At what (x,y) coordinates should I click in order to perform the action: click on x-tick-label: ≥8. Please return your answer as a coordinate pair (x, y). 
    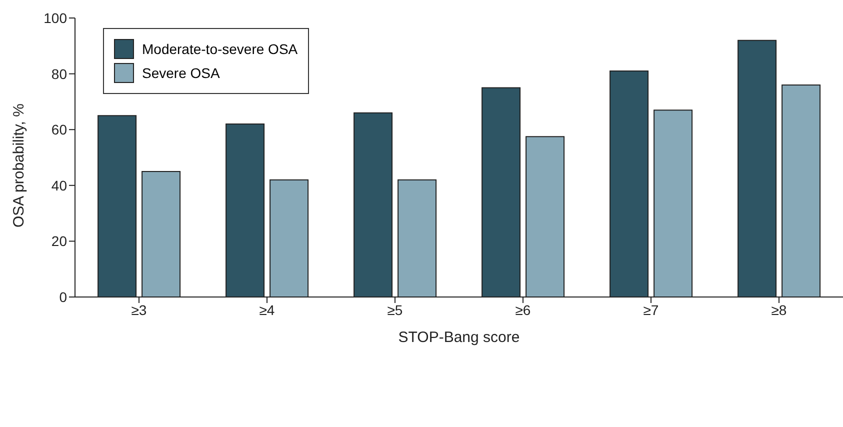
    Looking at the image, I should click on (779, 310).